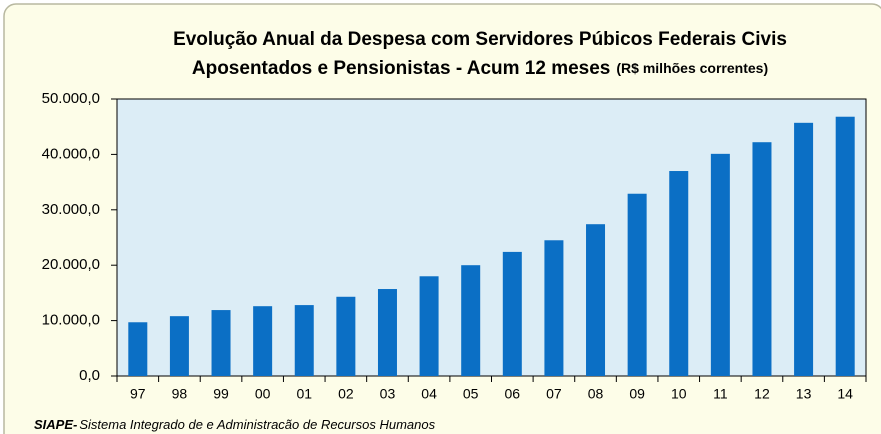 Image resolution: width=881 pixels, height=434 pixels. Describe the element at coordinates (471, 394) in the screenshot. I see `x-tick-label: 05` at that location.